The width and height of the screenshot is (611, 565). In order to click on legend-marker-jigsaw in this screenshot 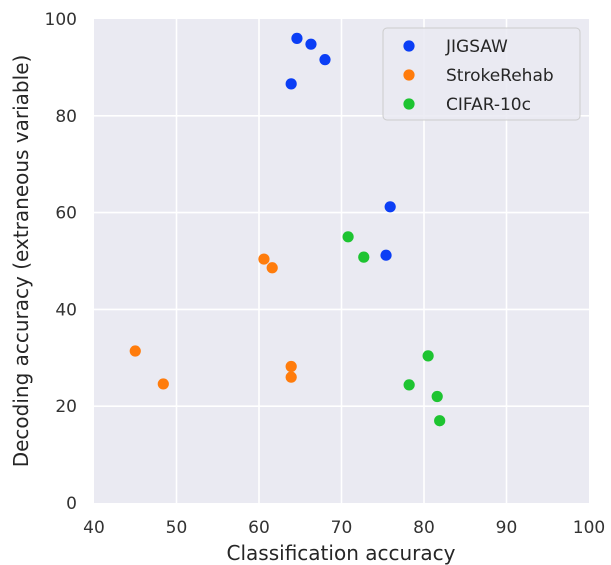, I will do `click(409, 46)`.